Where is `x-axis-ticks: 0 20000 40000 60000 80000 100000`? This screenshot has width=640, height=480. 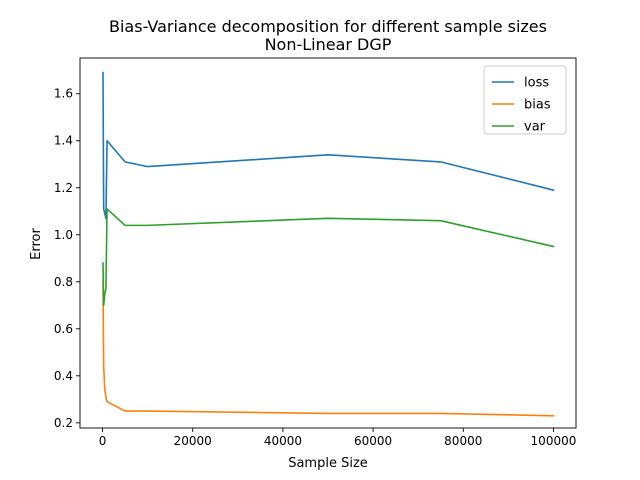
x-axis-ticks: 0 20000 40000 60000 80000 100000 is located at coordinates (338, 438).